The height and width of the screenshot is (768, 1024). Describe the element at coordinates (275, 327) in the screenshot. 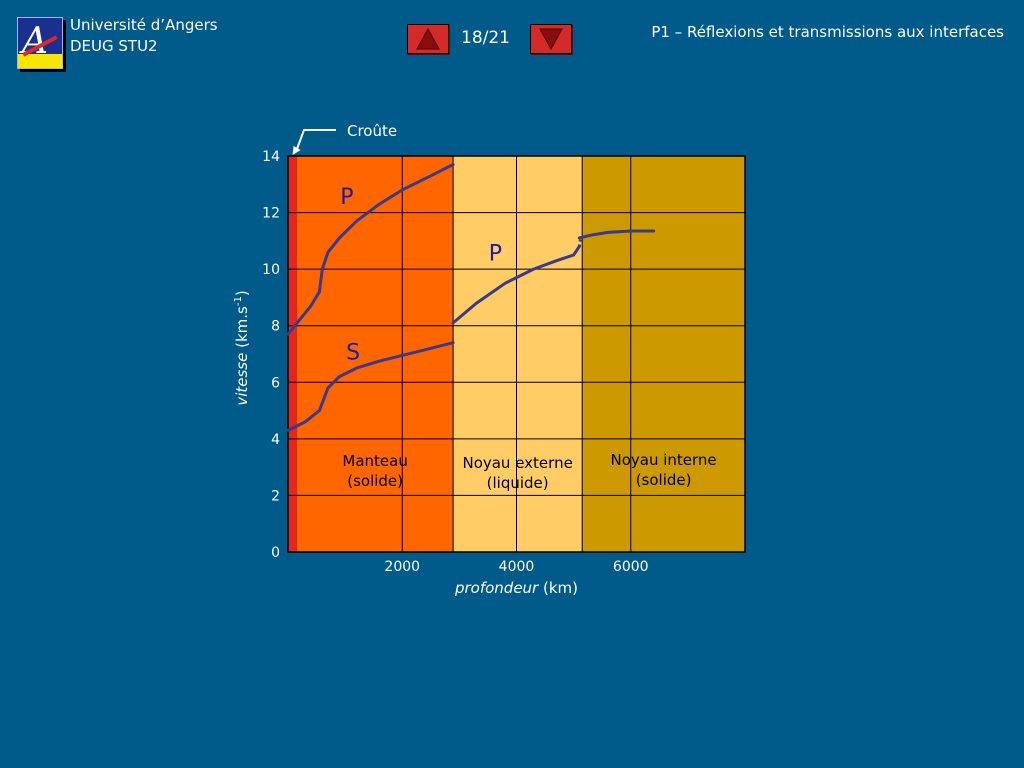

I see `y-tick-4: 8` at that location.